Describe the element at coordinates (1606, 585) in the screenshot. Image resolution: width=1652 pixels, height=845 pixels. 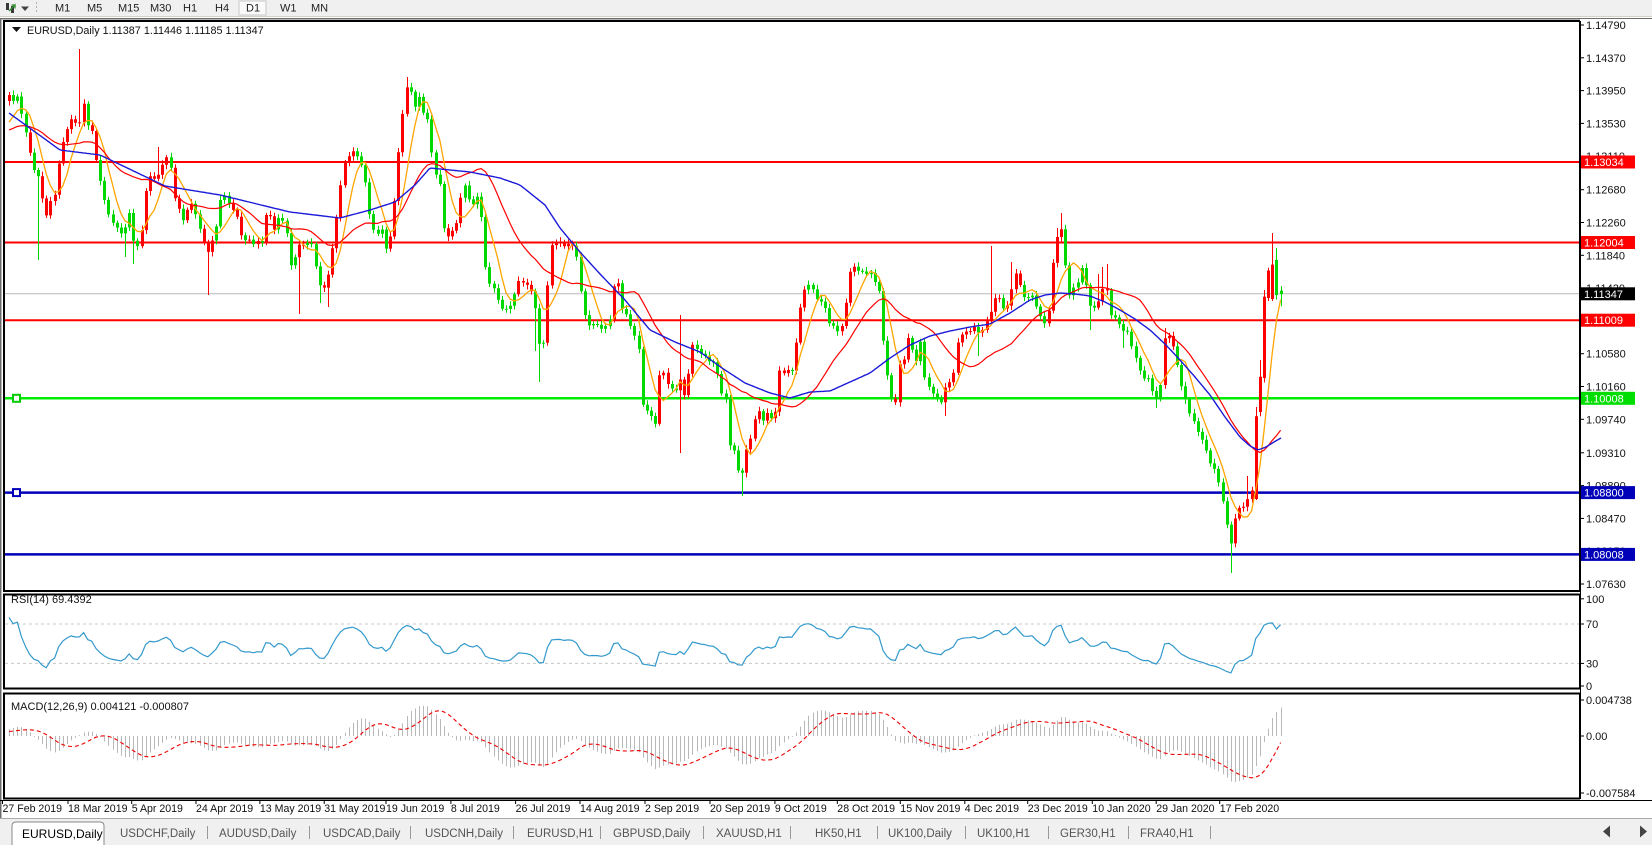
I see `svg-text: 1.07630` at that location.